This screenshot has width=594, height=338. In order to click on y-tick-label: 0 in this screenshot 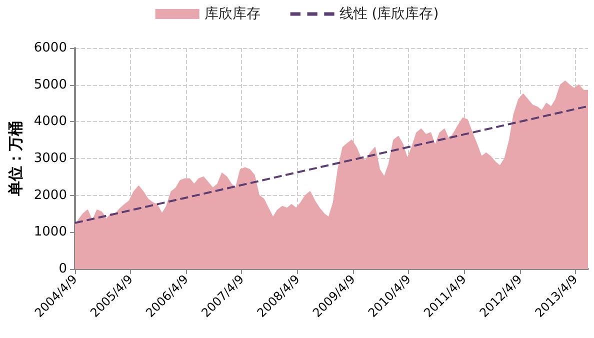, I will do `click(62, 269)`.